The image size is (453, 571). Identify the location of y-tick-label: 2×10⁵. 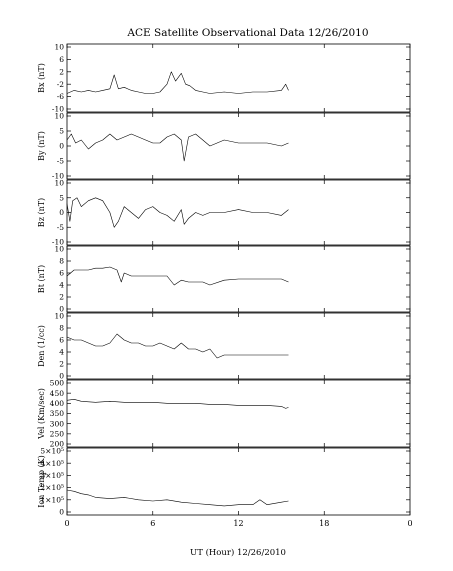
(52, 487).